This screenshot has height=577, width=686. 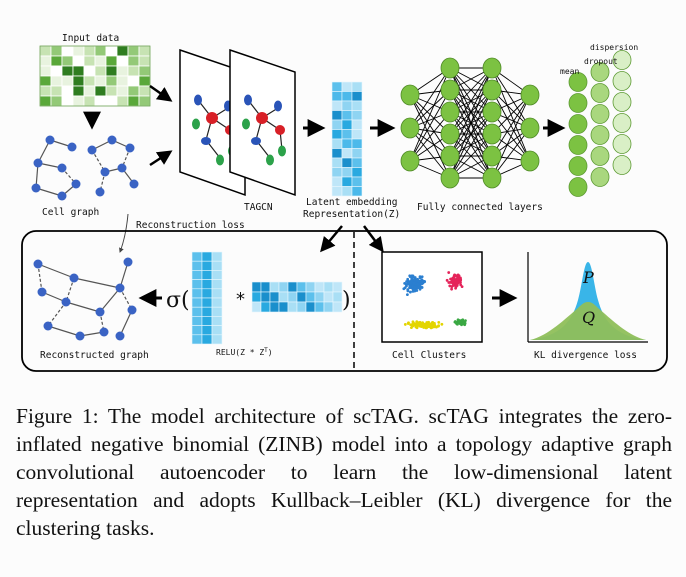 What do you see at coordinates (124, 233) in the screenshot?
I see `reconstruction-loss-arrow` at bounding box center [124, 233].